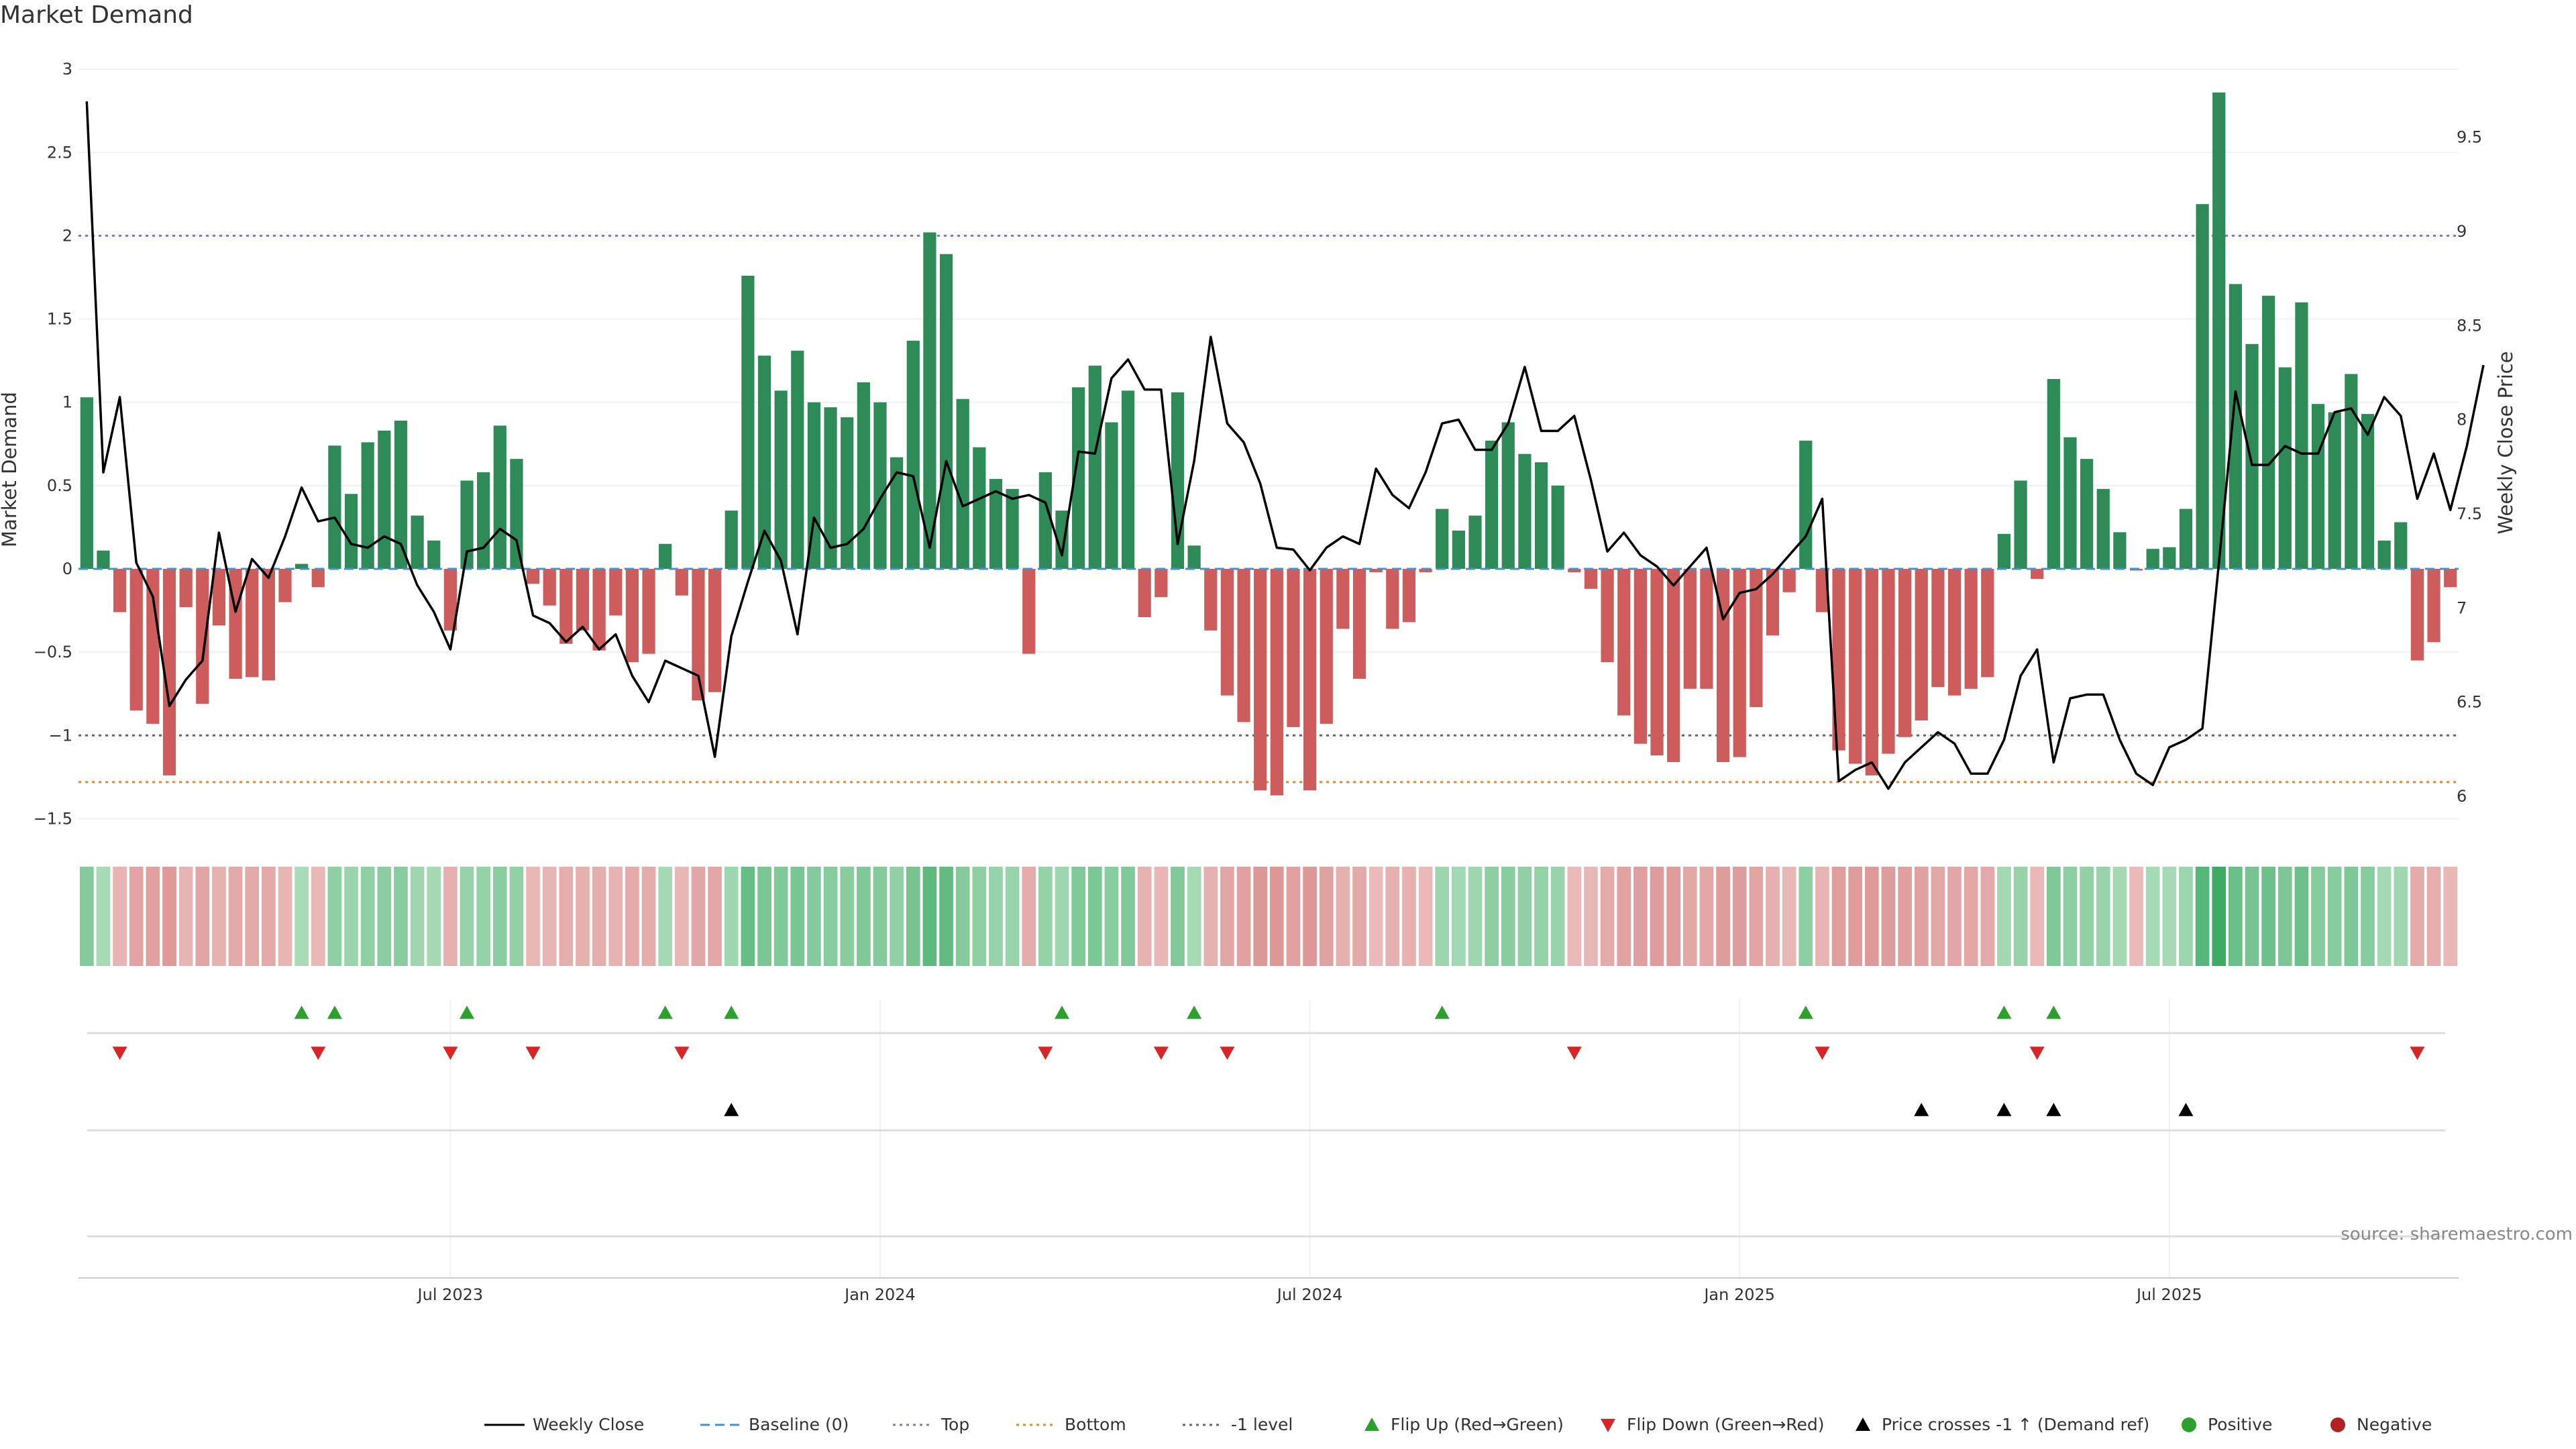 This screenshot has width=2576, height=1449. I want to click on legend-label: Bottom, so click(1095, 1424).